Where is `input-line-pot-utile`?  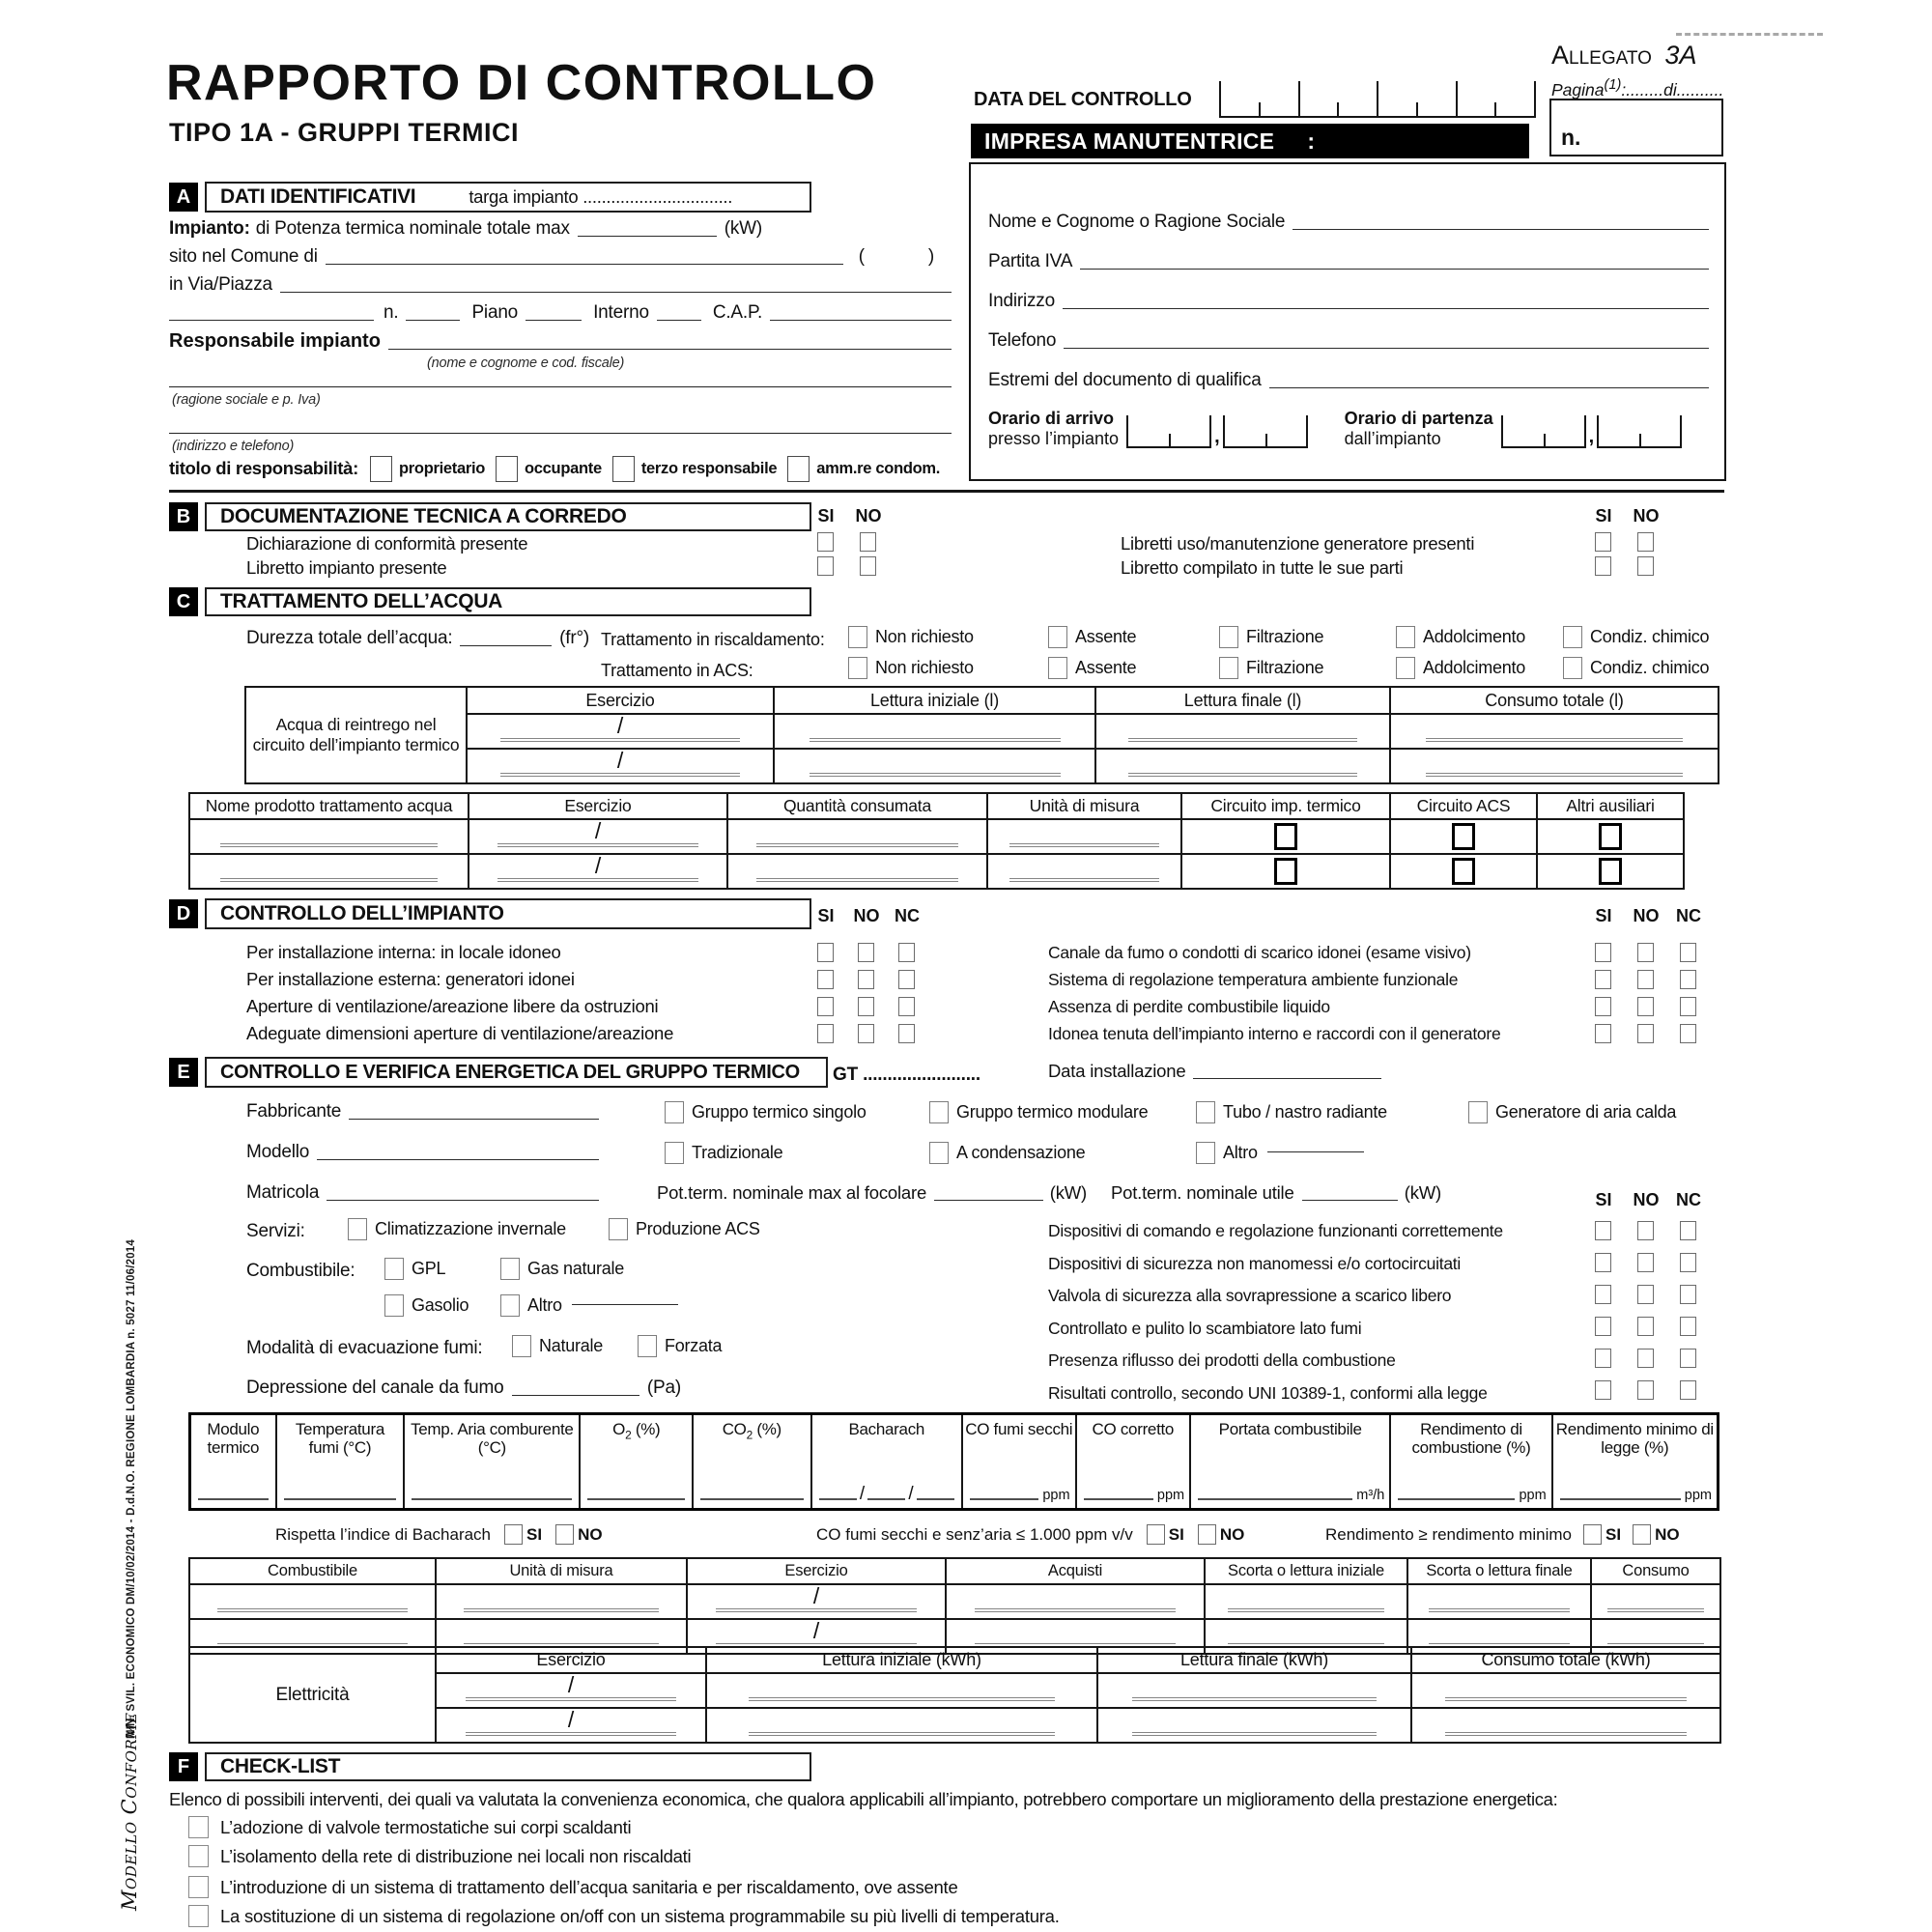
input-line-pot-utile is located at coordinates (1349, 1200).